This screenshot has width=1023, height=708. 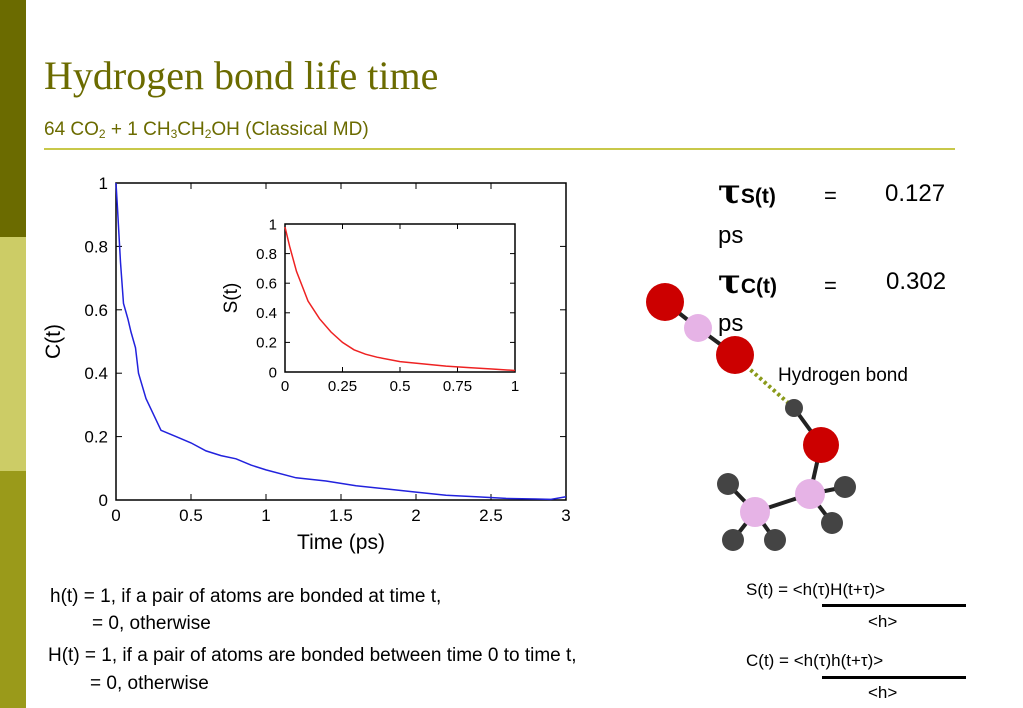 I want to click on H-definition-line2: = 0, otherwise, so click(x=149, y=683).